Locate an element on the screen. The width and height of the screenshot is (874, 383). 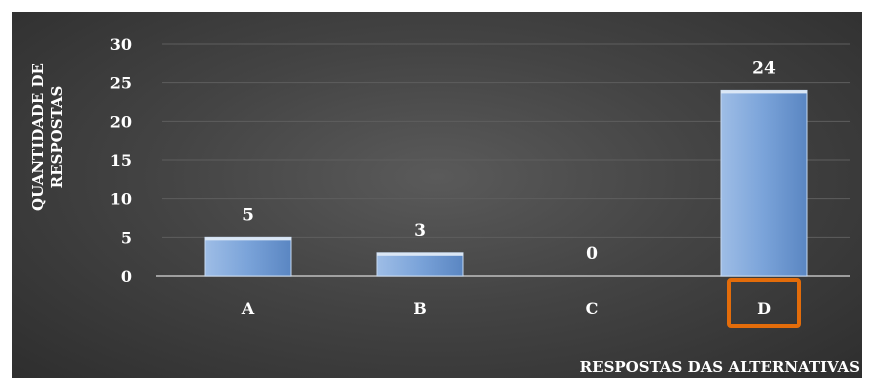
y-tick-label: 20 is located at coordinates (121, 121).